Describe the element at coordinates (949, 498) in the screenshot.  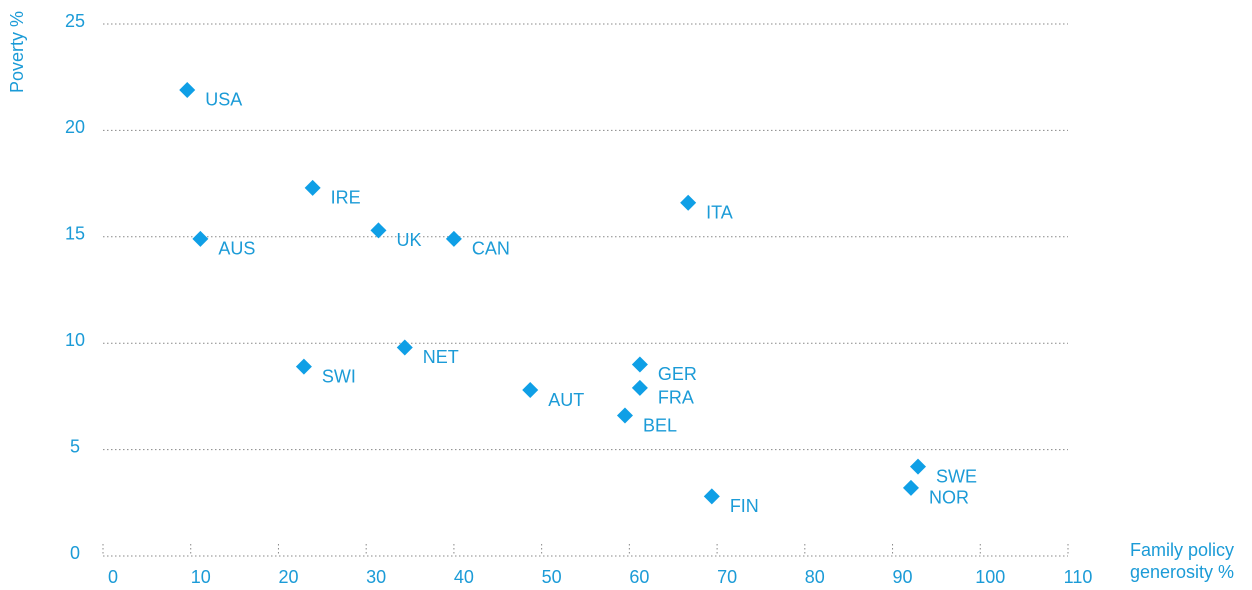
I see `point-label: NOR` at that location.